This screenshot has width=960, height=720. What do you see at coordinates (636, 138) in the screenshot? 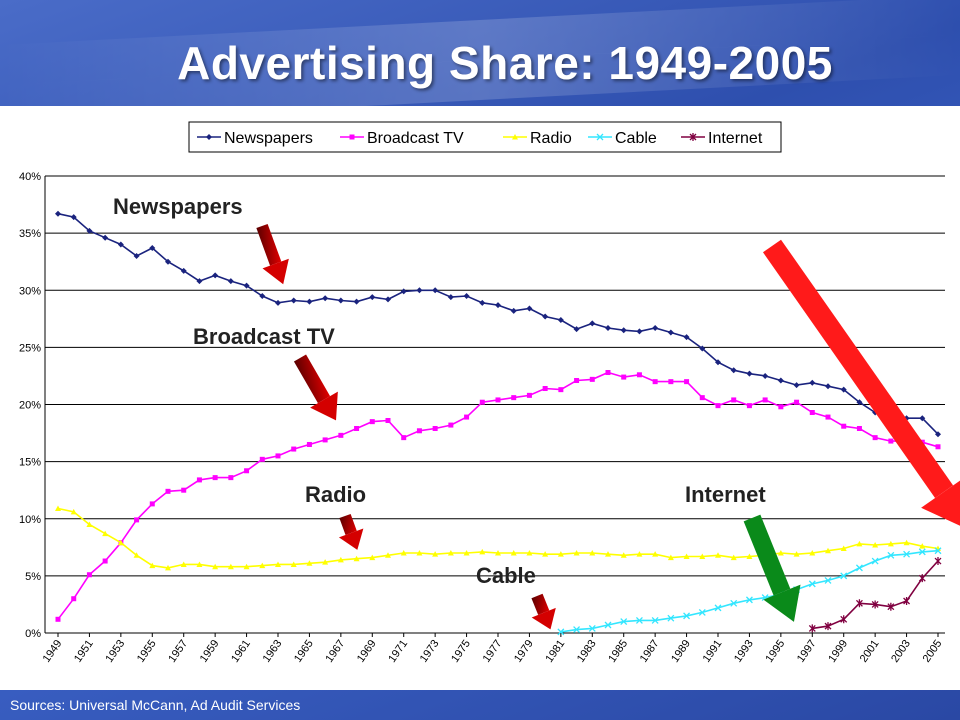
I see `legend-label: Cable` at bounding box center [636, 138].